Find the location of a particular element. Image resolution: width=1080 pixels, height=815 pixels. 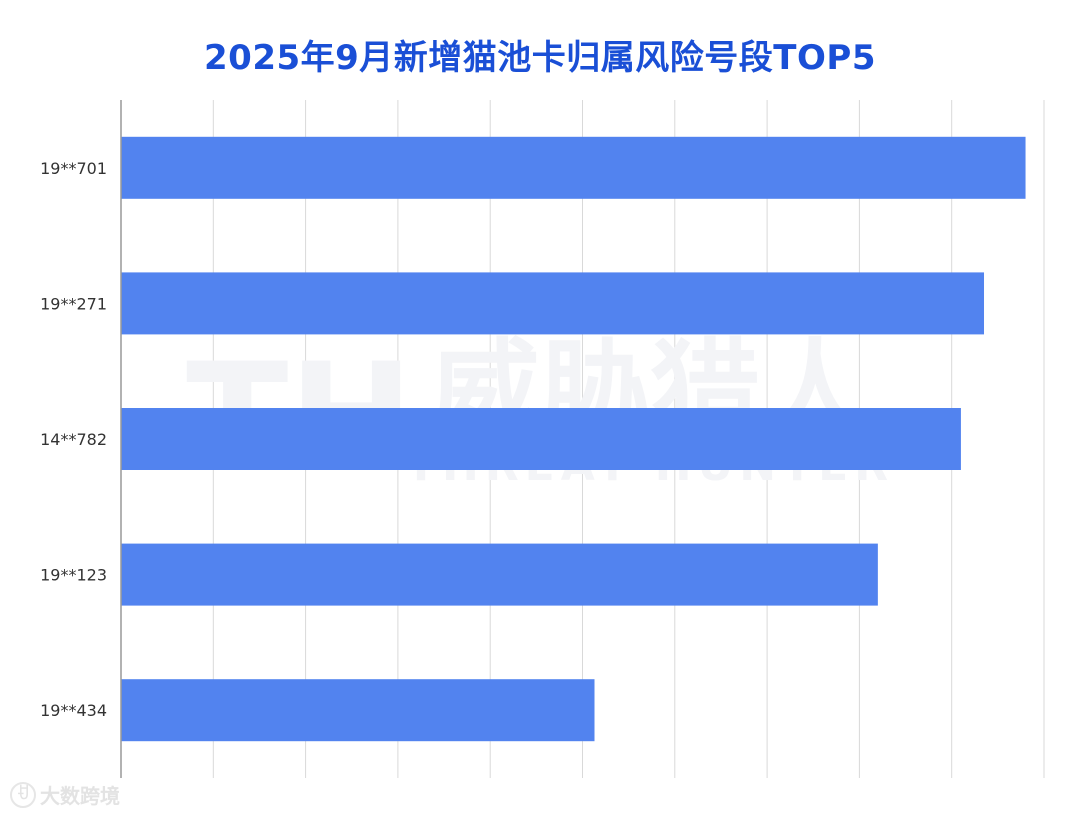

category-label: 19**701 is located at coordinates (73, 168).